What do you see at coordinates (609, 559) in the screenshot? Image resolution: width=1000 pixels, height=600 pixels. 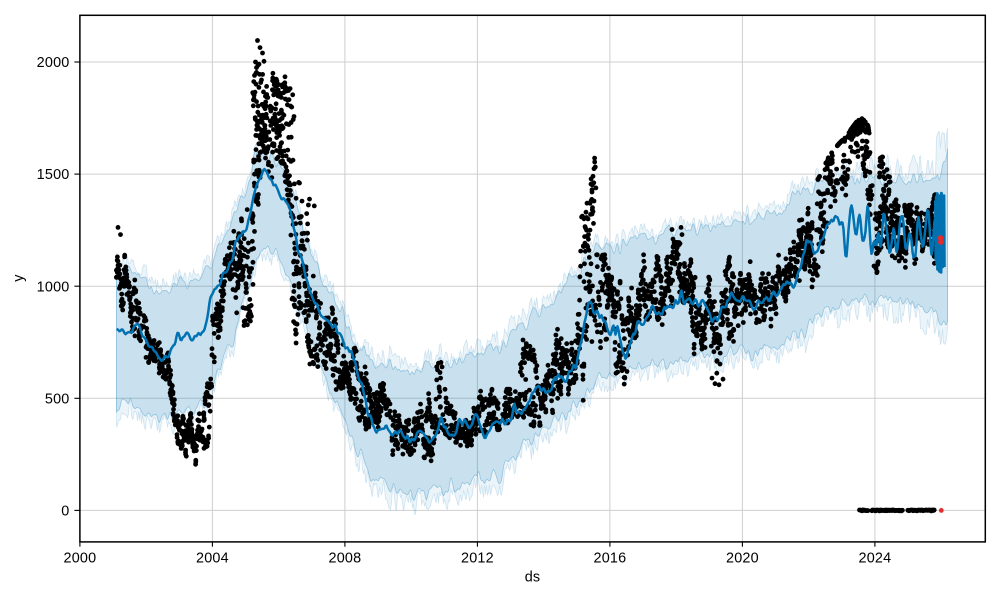 I see `svg-text: 2016` at bounding box center [609, 559].